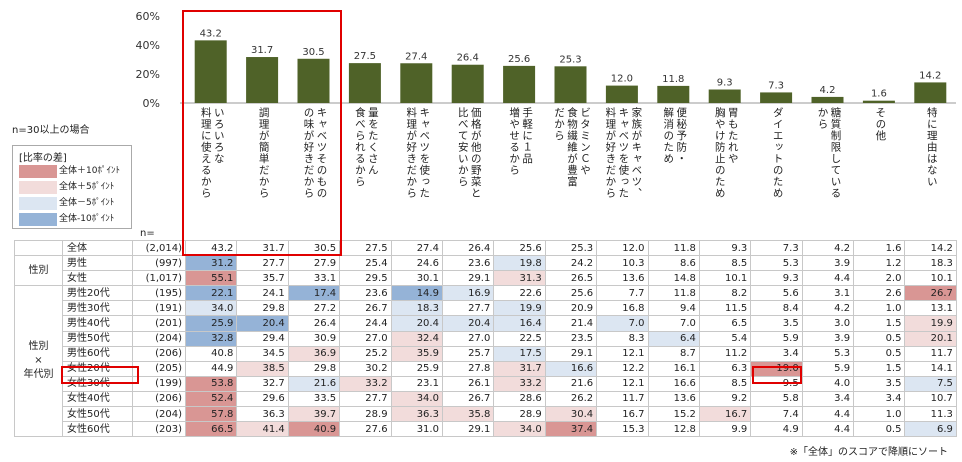  Describe the element at coordinates (519, 278) in the screenshot. I see `value-cell: 31.3` at that location.